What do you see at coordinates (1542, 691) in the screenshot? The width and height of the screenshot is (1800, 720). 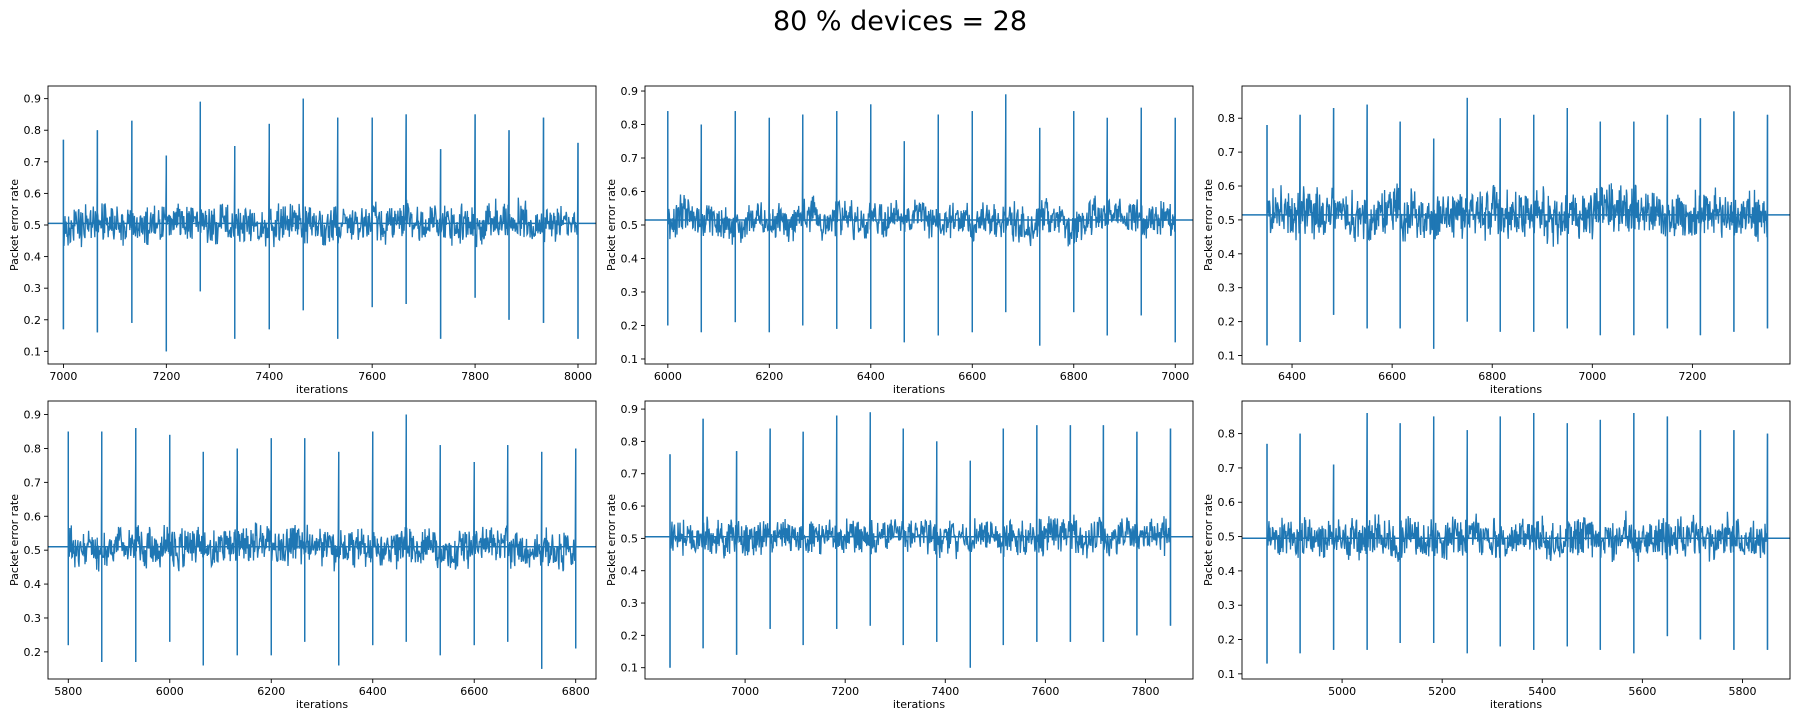 I see `x-tick-label: 5400` at bounding box center [1542, 691].